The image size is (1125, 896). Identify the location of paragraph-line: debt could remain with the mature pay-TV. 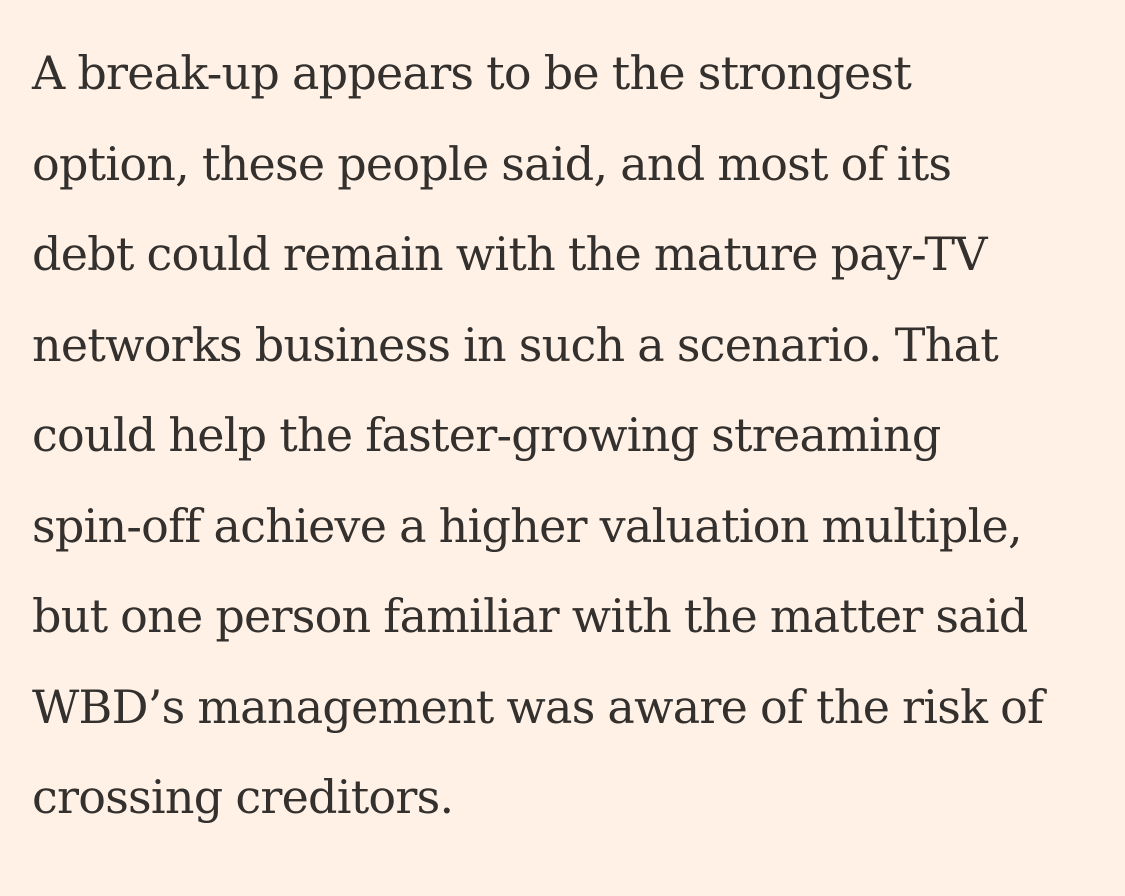
(509, 254).